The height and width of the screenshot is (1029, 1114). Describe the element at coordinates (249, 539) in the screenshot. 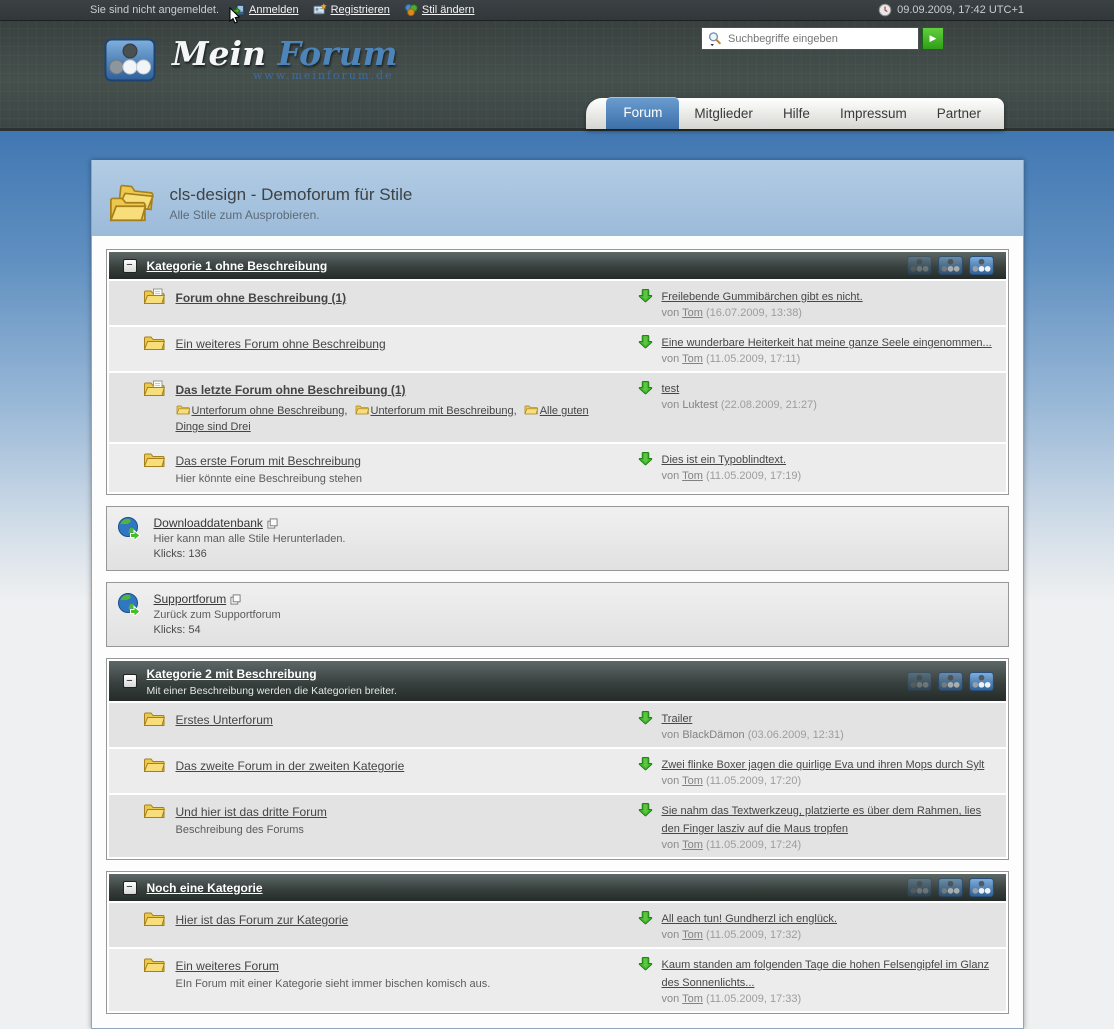

I see `link-forum-description: Hier kann man alle Stile Herunterladen.` at that location.